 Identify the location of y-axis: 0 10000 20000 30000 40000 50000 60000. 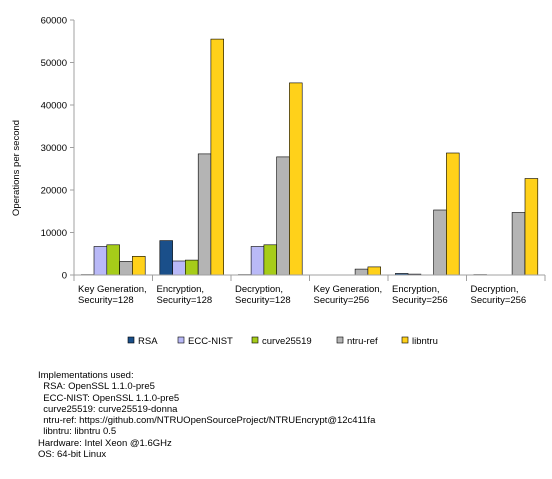
(58, 149).